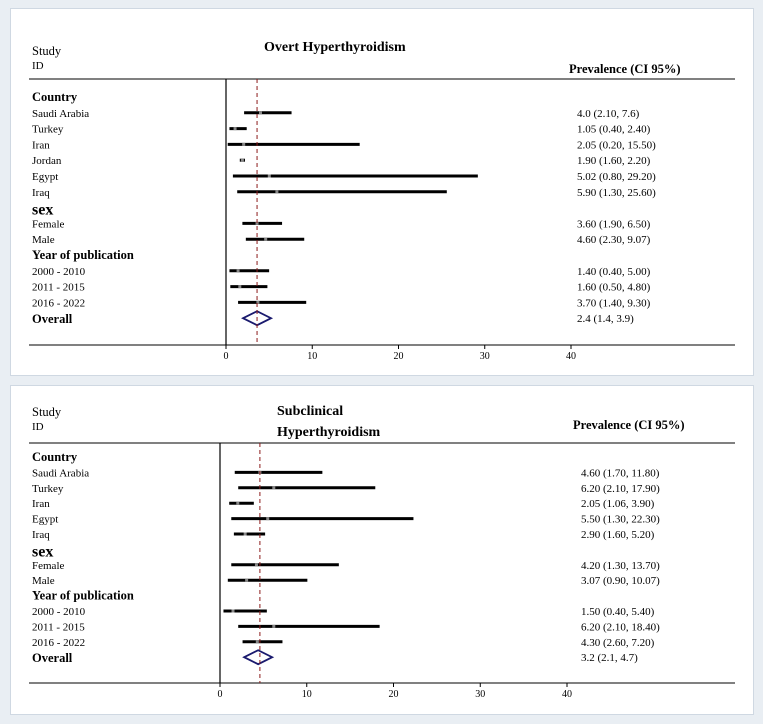 The width and height of the screenshot is (763, 724). What do you see at coordinates (620, 581) in the screenshot?
I see `effect-text: 3.07 (0.90, 10.07)` at bounding box center [620, 581].